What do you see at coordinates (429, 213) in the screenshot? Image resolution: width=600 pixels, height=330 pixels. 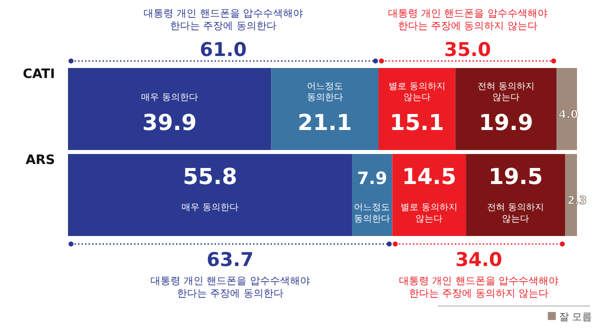 I see `series-label: 별로 동의하지 않는다` at bounding box center [429, 213].